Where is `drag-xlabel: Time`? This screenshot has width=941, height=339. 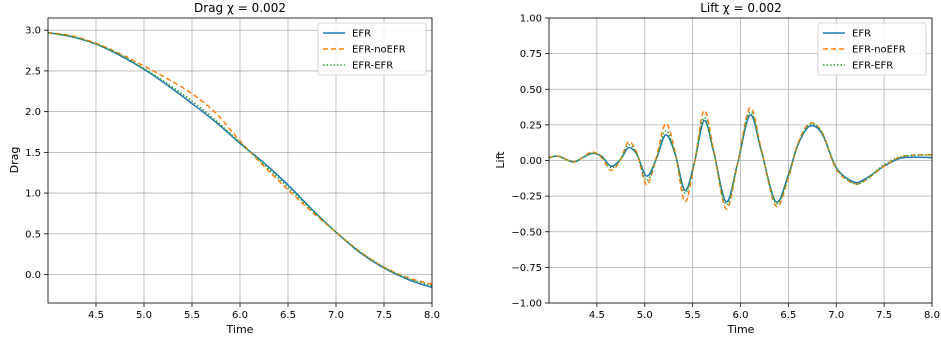
drag-xlabel: Time is located at coordinates (240, 329).